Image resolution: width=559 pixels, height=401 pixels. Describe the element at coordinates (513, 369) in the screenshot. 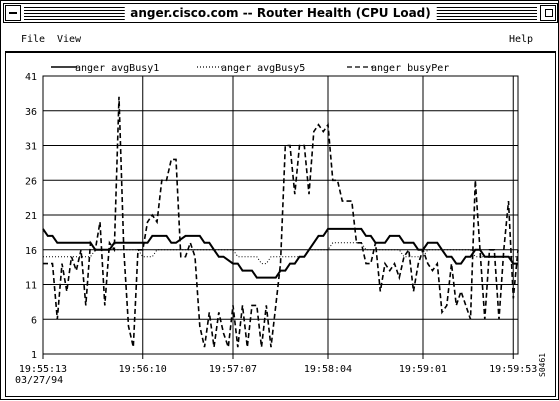

I see `x-tick-label: 19:59:53` at that location.